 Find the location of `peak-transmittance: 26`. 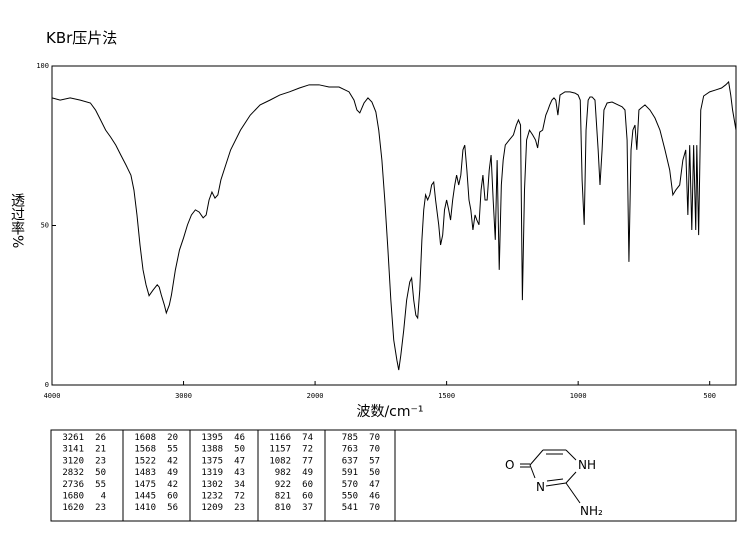

peak-transmittance: 26 is located at coordinates (100, 438).